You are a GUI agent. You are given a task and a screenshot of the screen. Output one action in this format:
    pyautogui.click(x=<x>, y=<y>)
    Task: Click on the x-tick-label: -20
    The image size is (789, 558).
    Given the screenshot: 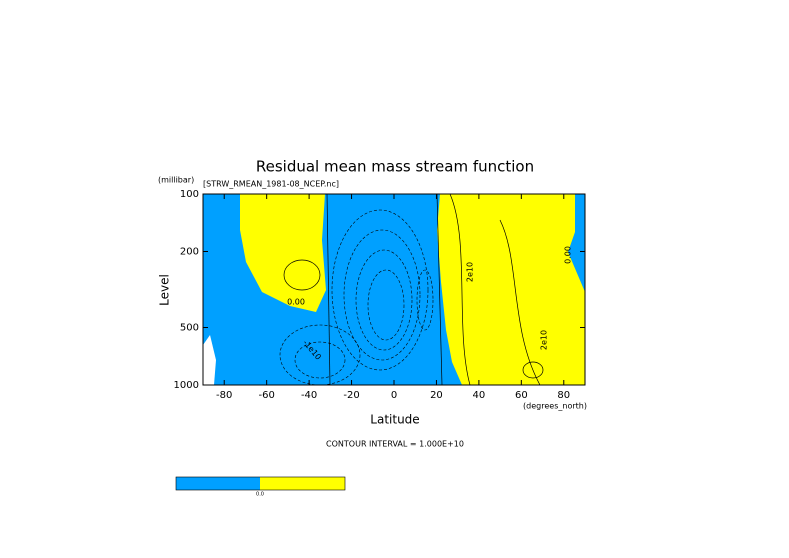 What is the action you would take?
    pyautogui.click(x=351, y=395)
    